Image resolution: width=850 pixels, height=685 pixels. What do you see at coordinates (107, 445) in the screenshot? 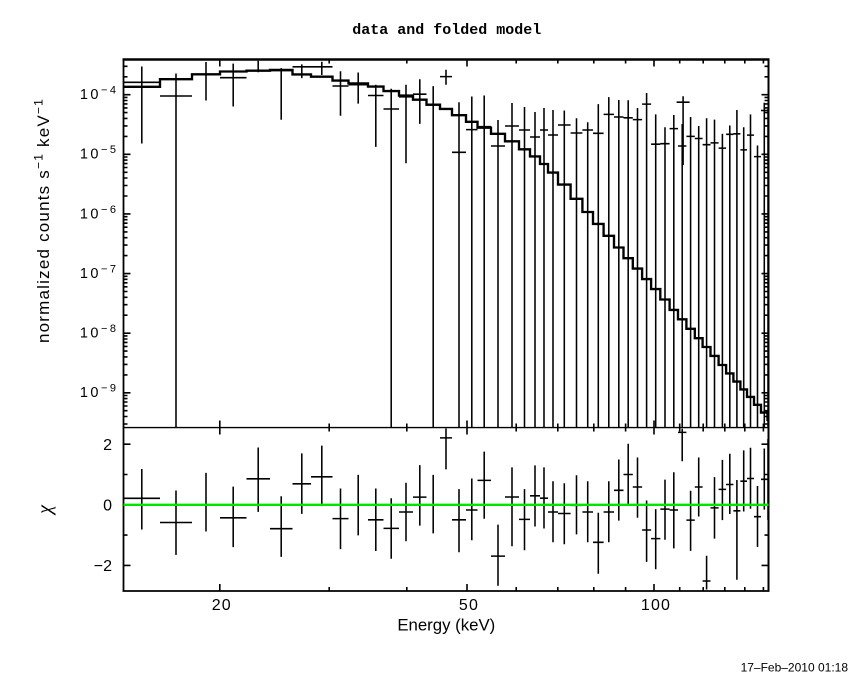
I see `svg-text: 2` at bounding box center [107, 445].